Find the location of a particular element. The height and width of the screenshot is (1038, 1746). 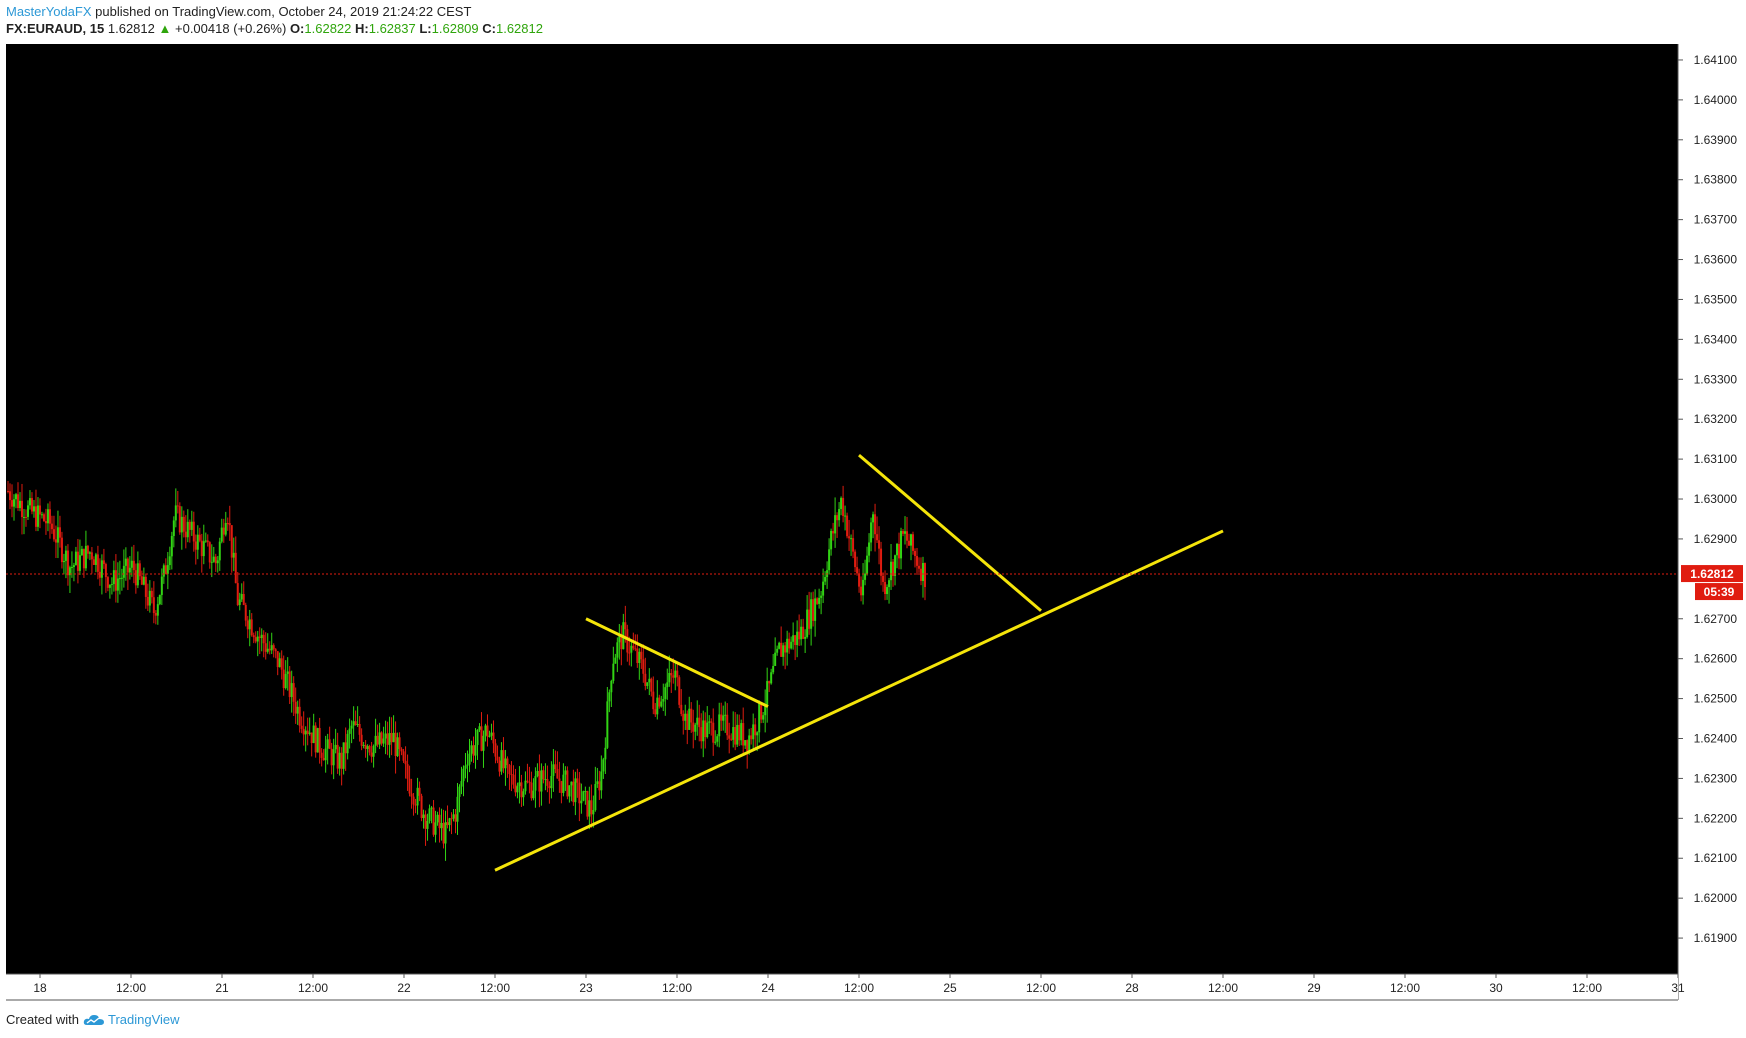

price-tick-label: 1.63900 is located at coordinates (1716, 140).